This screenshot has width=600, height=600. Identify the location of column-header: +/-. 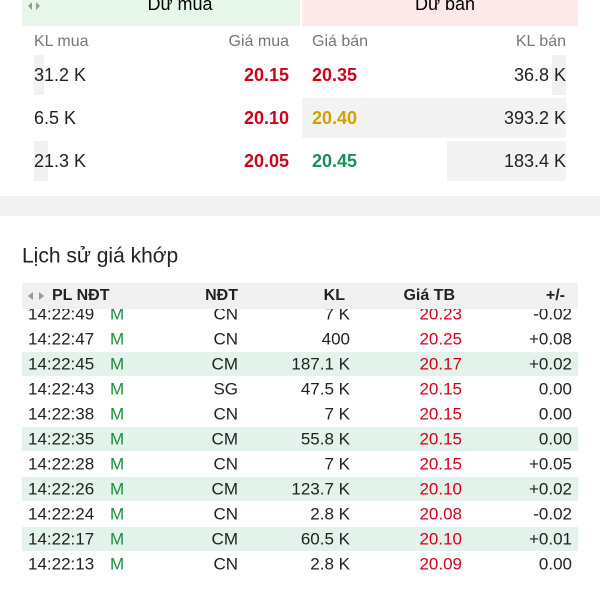
(555, 295).